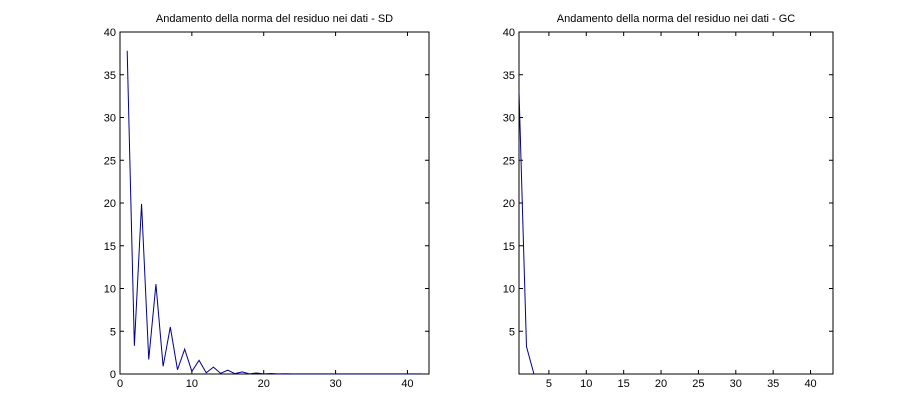  Describe the element at coordinates (549, 384) in the screenshot. I see `x-tick-label: 5` at that location.